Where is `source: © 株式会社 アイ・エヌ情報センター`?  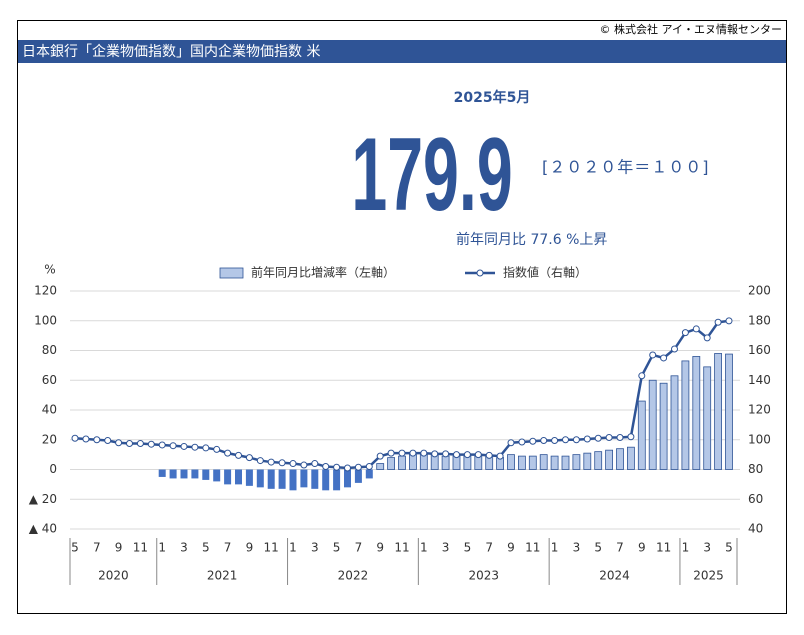 source: © 株式会社 アイ・エヌ情報センター is located at coordinates (691, 29).